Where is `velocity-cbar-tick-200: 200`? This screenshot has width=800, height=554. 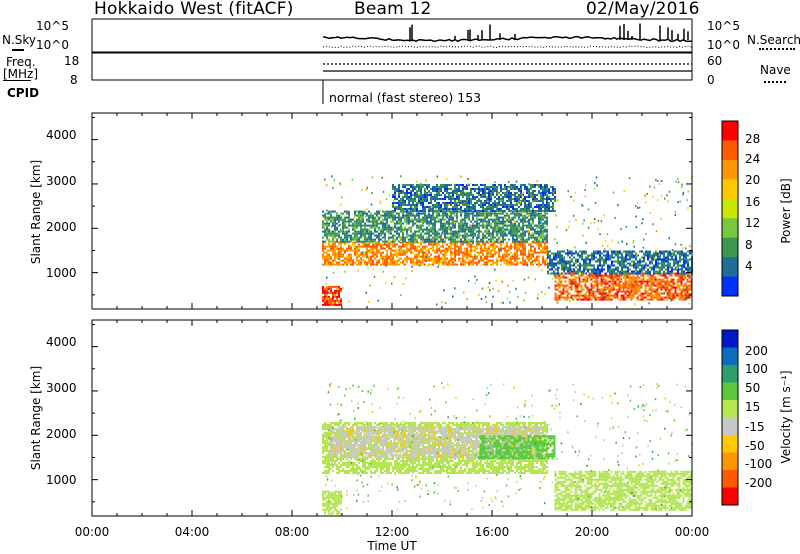 velocity-cbar-tick-200: 200 is located at coordinates (756, 351).